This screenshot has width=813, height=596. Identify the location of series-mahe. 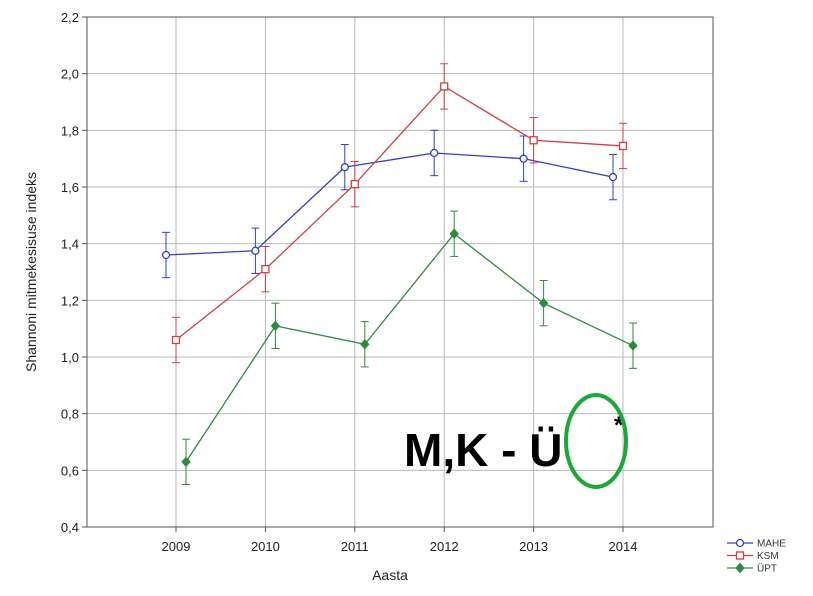
(389, 204).